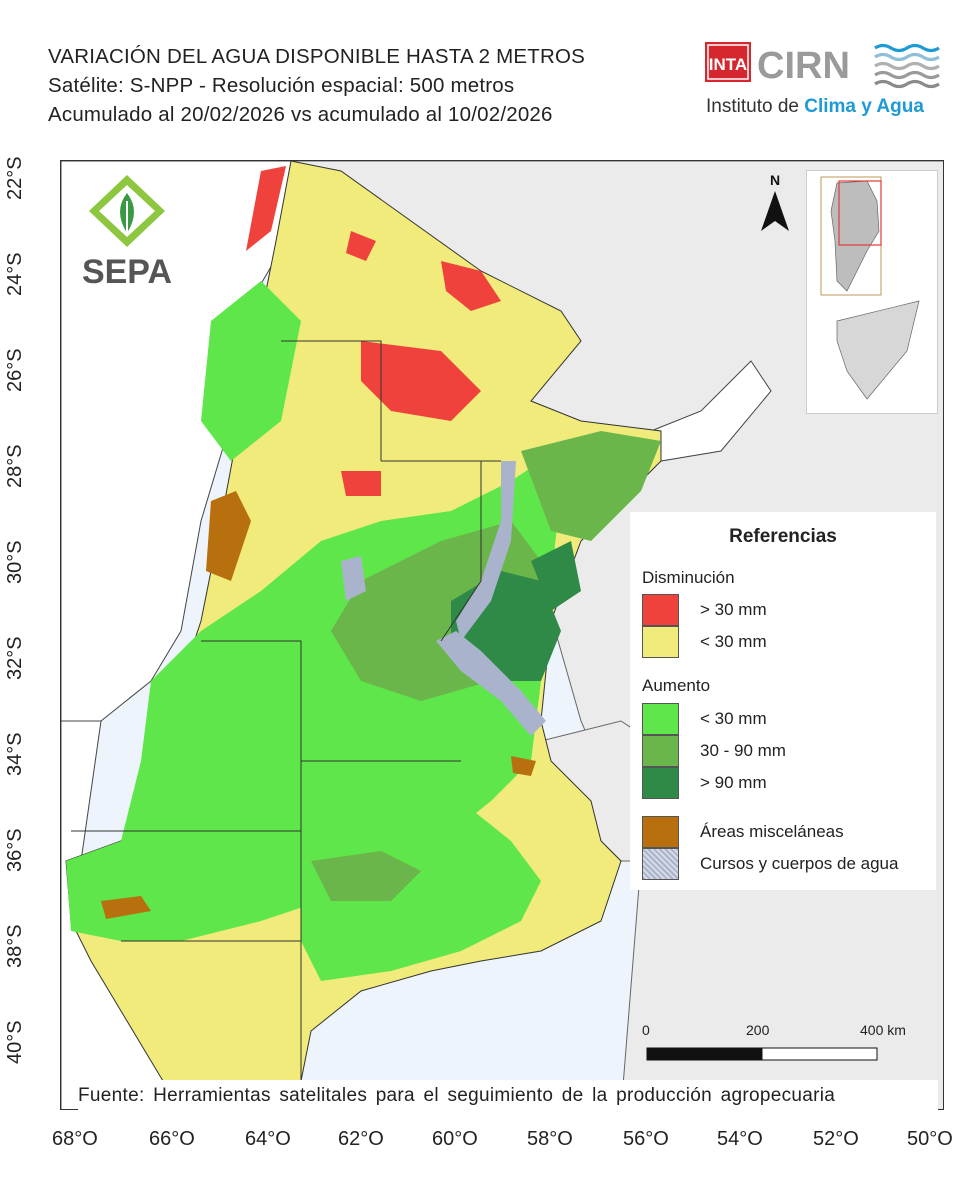 This screenshot has height=1200, width=975. I want to click on lon-label-66o: 66°O, so click(172, 1139).